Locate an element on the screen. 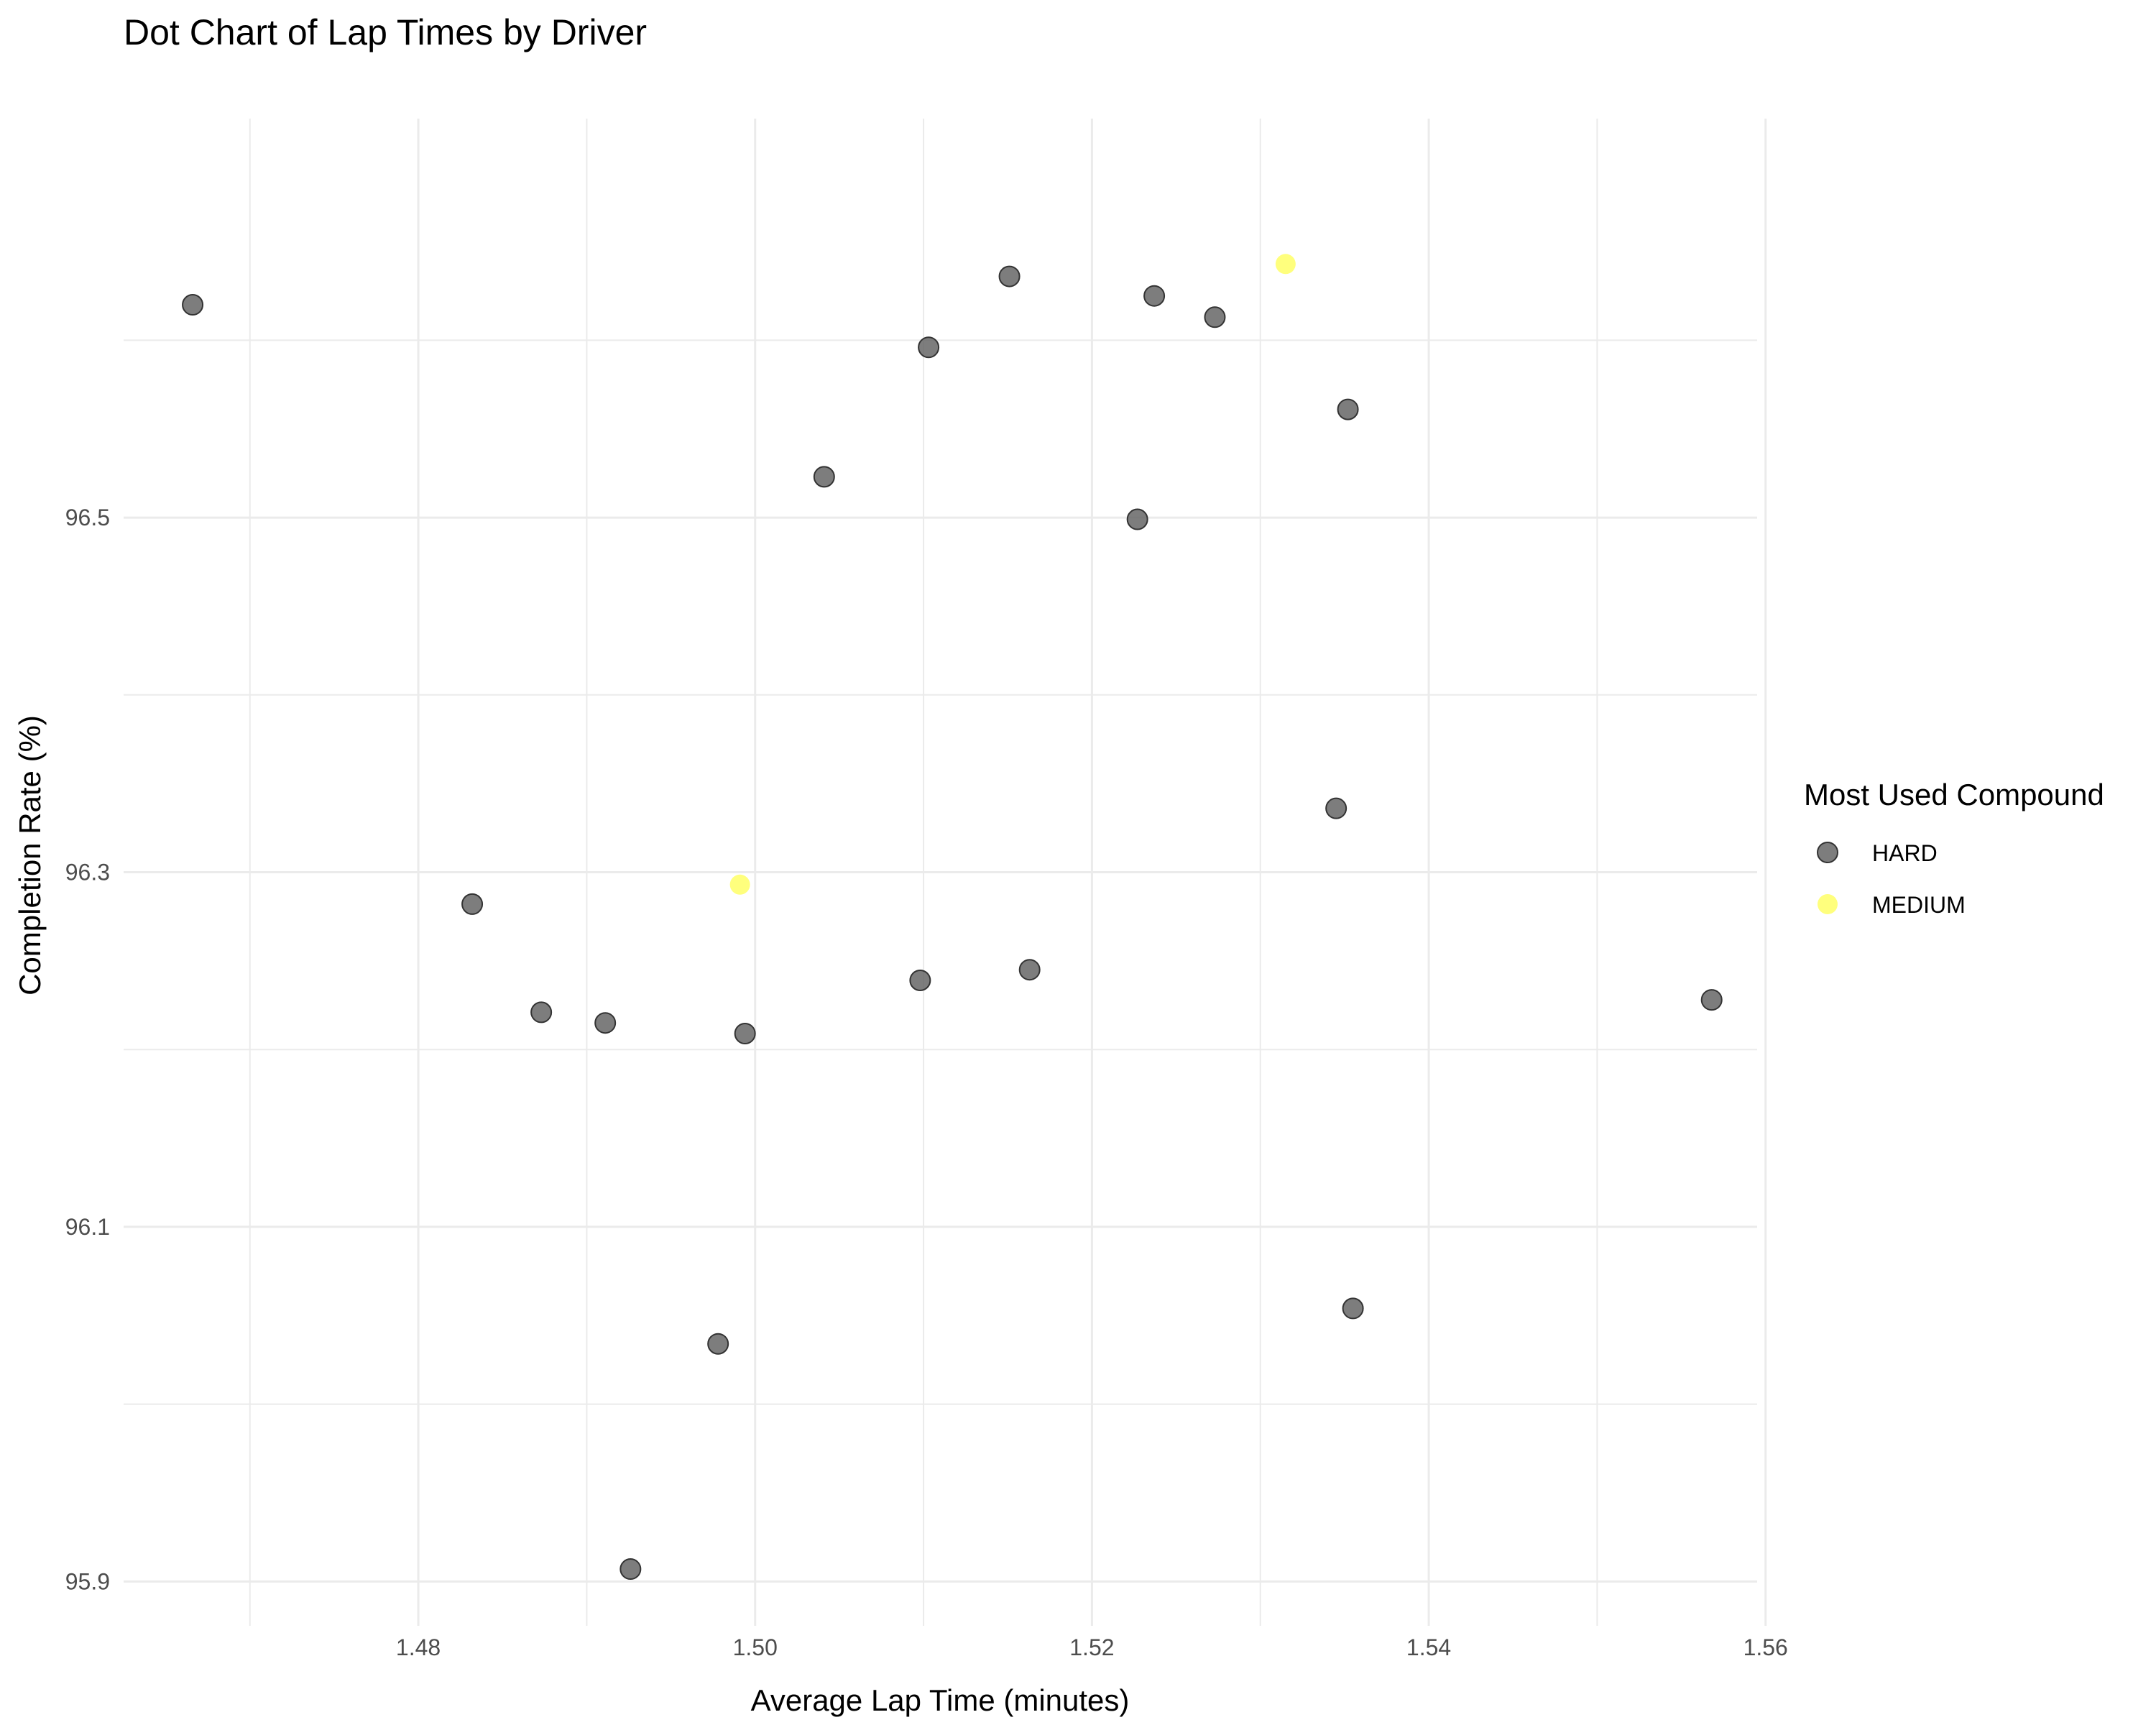  y-tick-label: 96.3 is located at coordinates (87, 873).